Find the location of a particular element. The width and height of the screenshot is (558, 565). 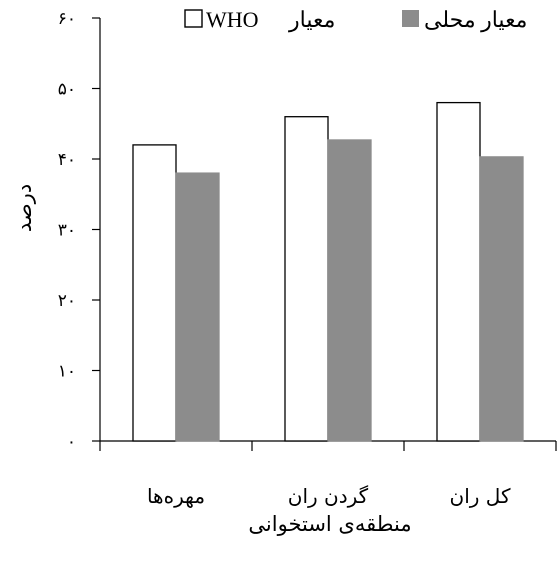

y-tick-label: ۰ is located at coordinates (71, 442).